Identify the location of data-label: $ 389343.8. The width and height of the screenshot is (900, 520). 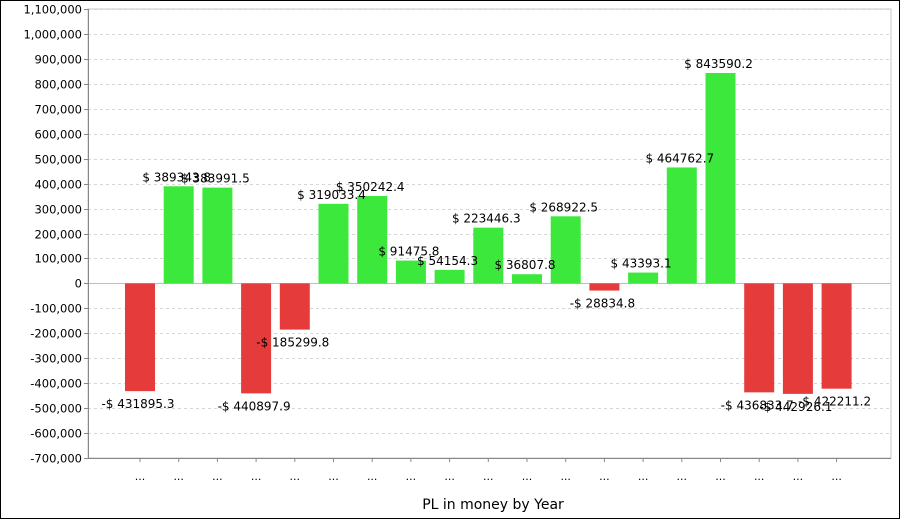
(176, 177).